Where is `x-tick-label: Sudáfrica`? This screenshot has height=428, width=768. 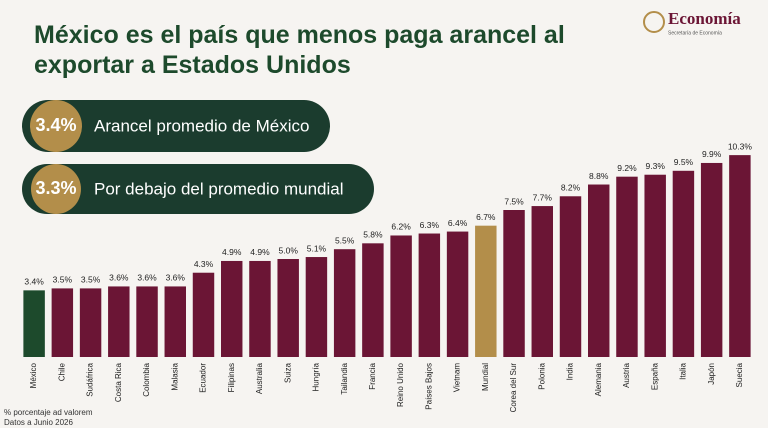
x-tick-label: Sudáfrica is located at coordinates (90, 379).